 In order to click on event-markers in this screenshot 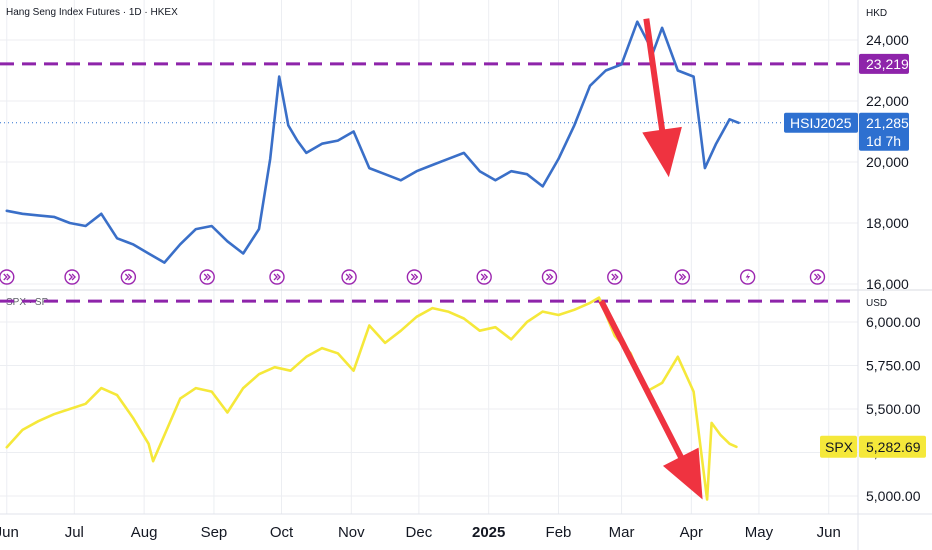, I will do `click(413, 277)`.